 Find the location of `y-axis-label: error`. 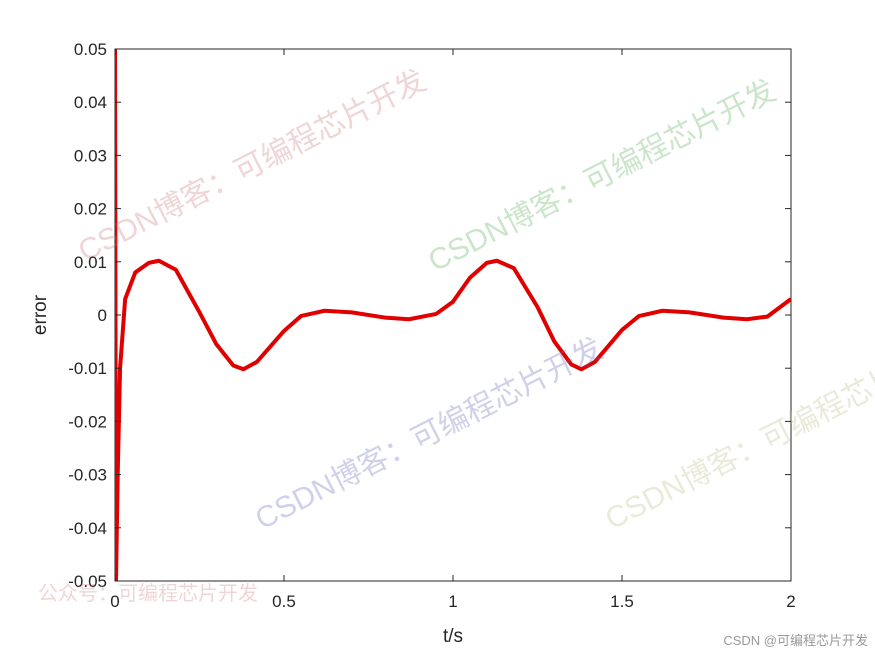

y-axis-label: error is located at coordinates (40, 314).